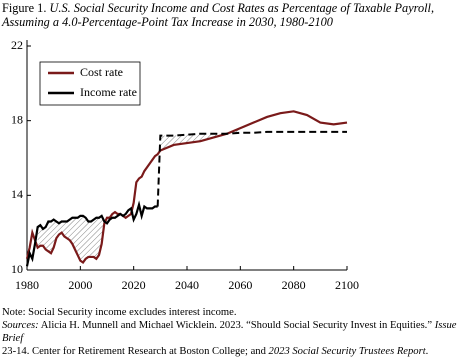 The image size is (474, 358). What do you see at coordinates (17, 45) in the screenshot?
I see `y-tick-label: 22` at bounding box center [17, 45].